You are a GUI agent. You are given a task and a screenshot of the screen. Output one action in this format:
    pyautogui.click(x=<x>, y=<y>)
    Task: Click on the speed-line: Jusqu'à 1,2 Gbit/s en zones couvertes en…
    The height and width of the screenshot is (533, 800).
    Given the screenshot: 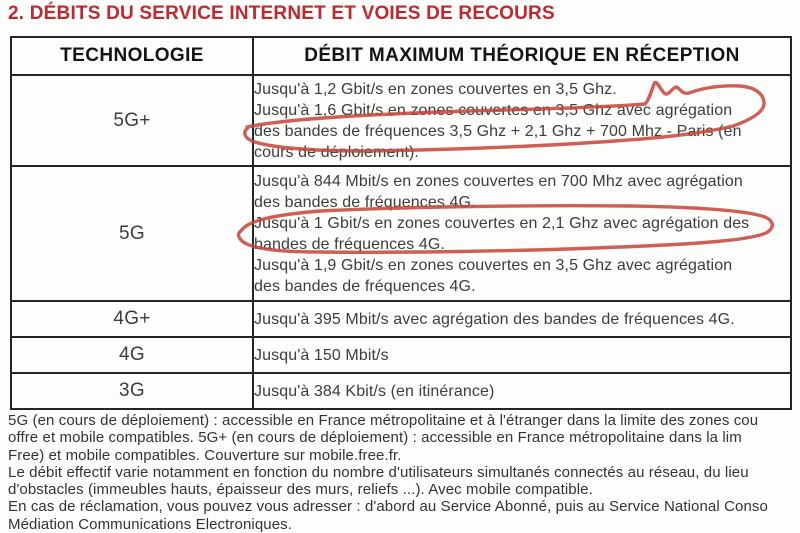 What is the action you would take?
    pyautogui.click(x=435, y=89)
    